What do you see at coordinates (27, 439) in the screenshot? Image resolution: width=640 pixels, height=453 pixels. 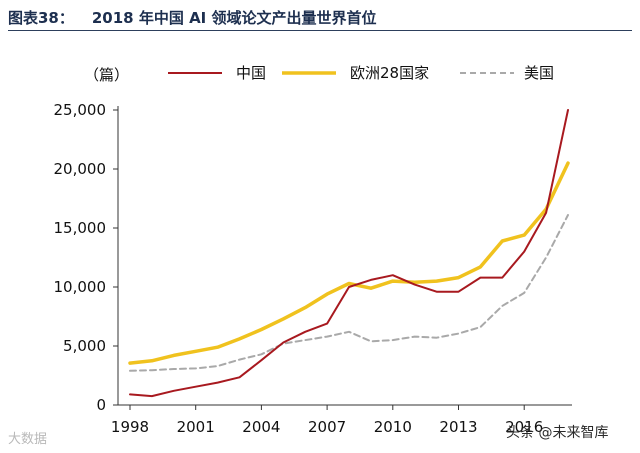 I see `watermark-bottom-left: 大数据` at bounding box center [27, 439].